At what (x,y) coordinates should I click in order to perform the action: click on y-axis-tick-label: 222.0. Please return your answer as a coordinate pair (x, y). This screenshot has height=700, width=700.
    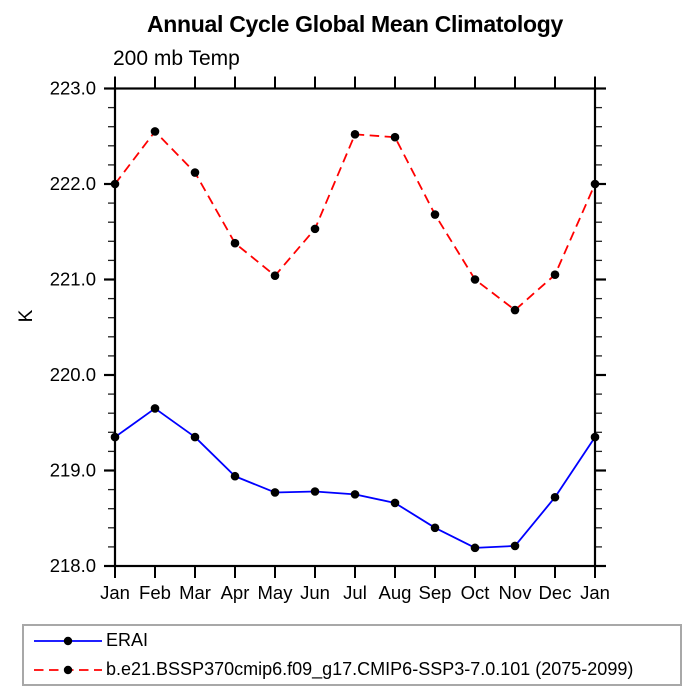
    Looking at the image, I should click on (73, 183).